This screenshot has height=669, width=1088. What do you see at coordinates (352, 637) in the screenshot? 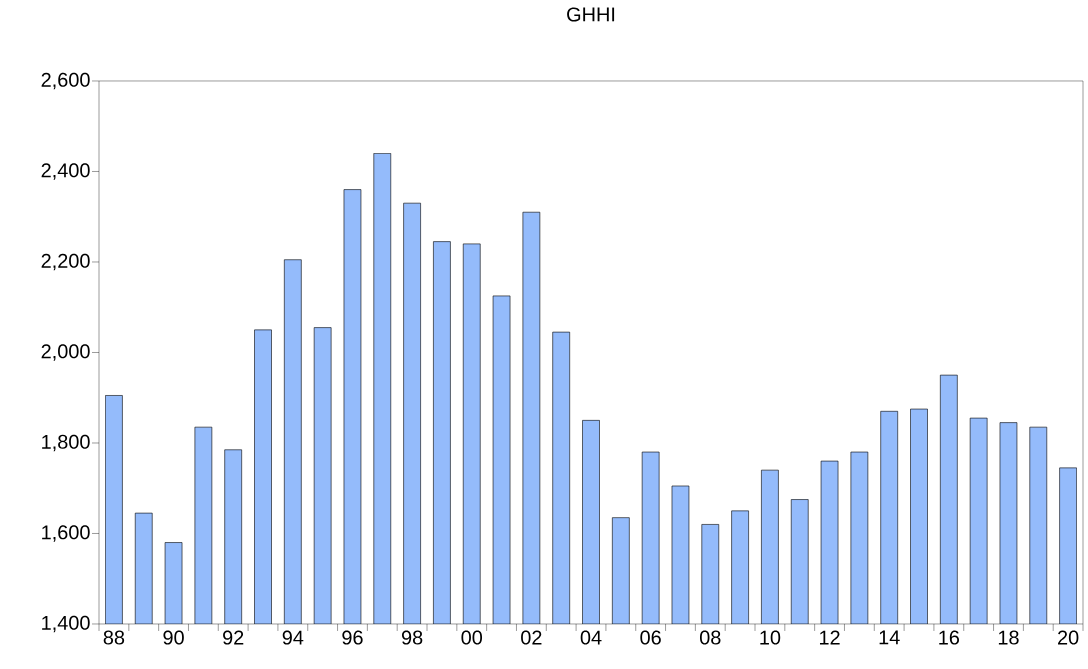
I see `x-tick-label: 96` at bounding box center [352, 637].